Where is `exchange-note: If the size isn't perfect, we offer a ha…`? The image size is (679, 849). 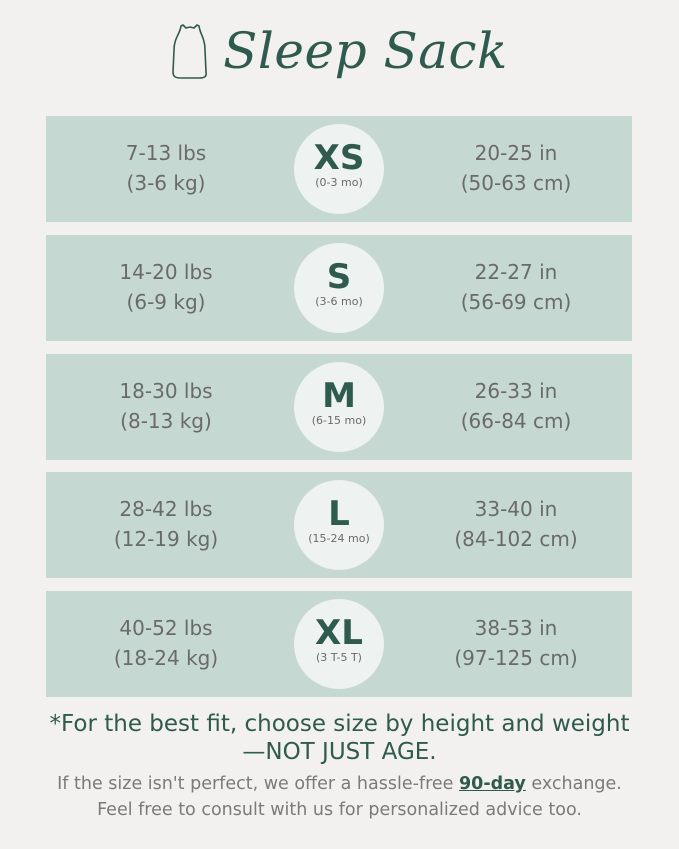 exchange-note: If the size isn't perfect, we offer a ha… is located at coordinates (339, 797).